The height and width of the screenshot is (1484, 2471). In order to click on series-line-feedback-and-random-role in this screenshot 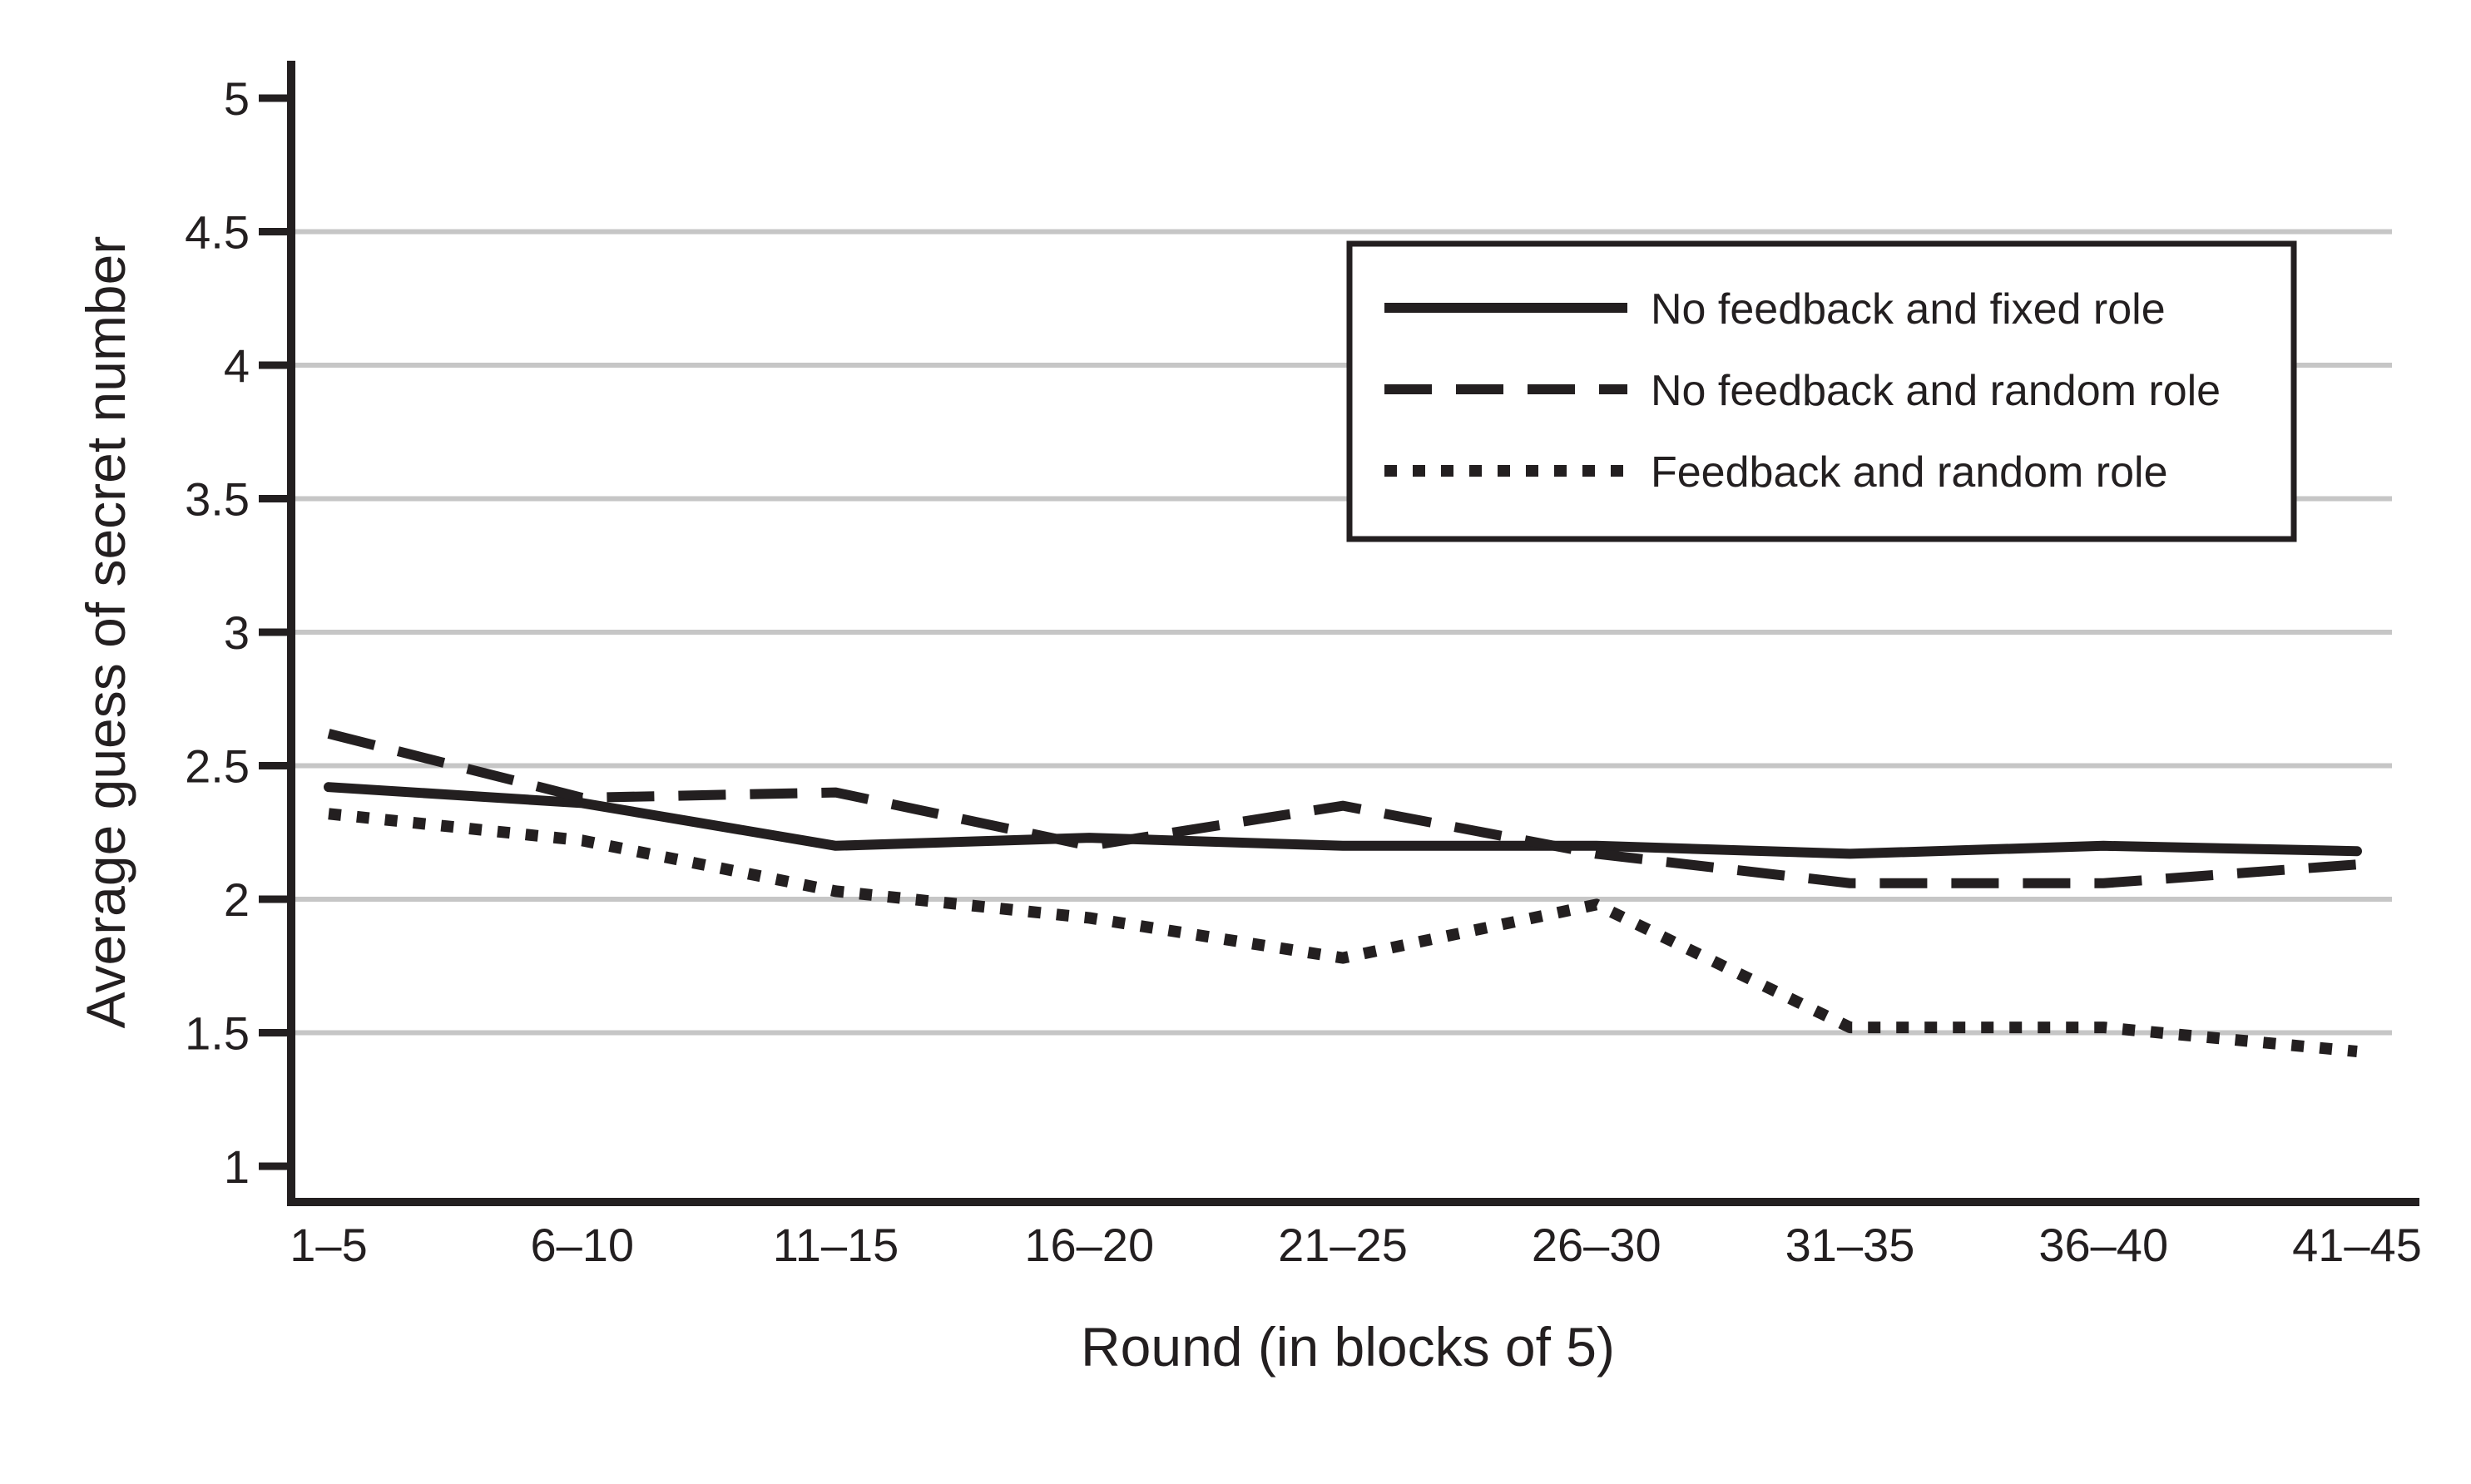, I will do `click(1343, 932)`.